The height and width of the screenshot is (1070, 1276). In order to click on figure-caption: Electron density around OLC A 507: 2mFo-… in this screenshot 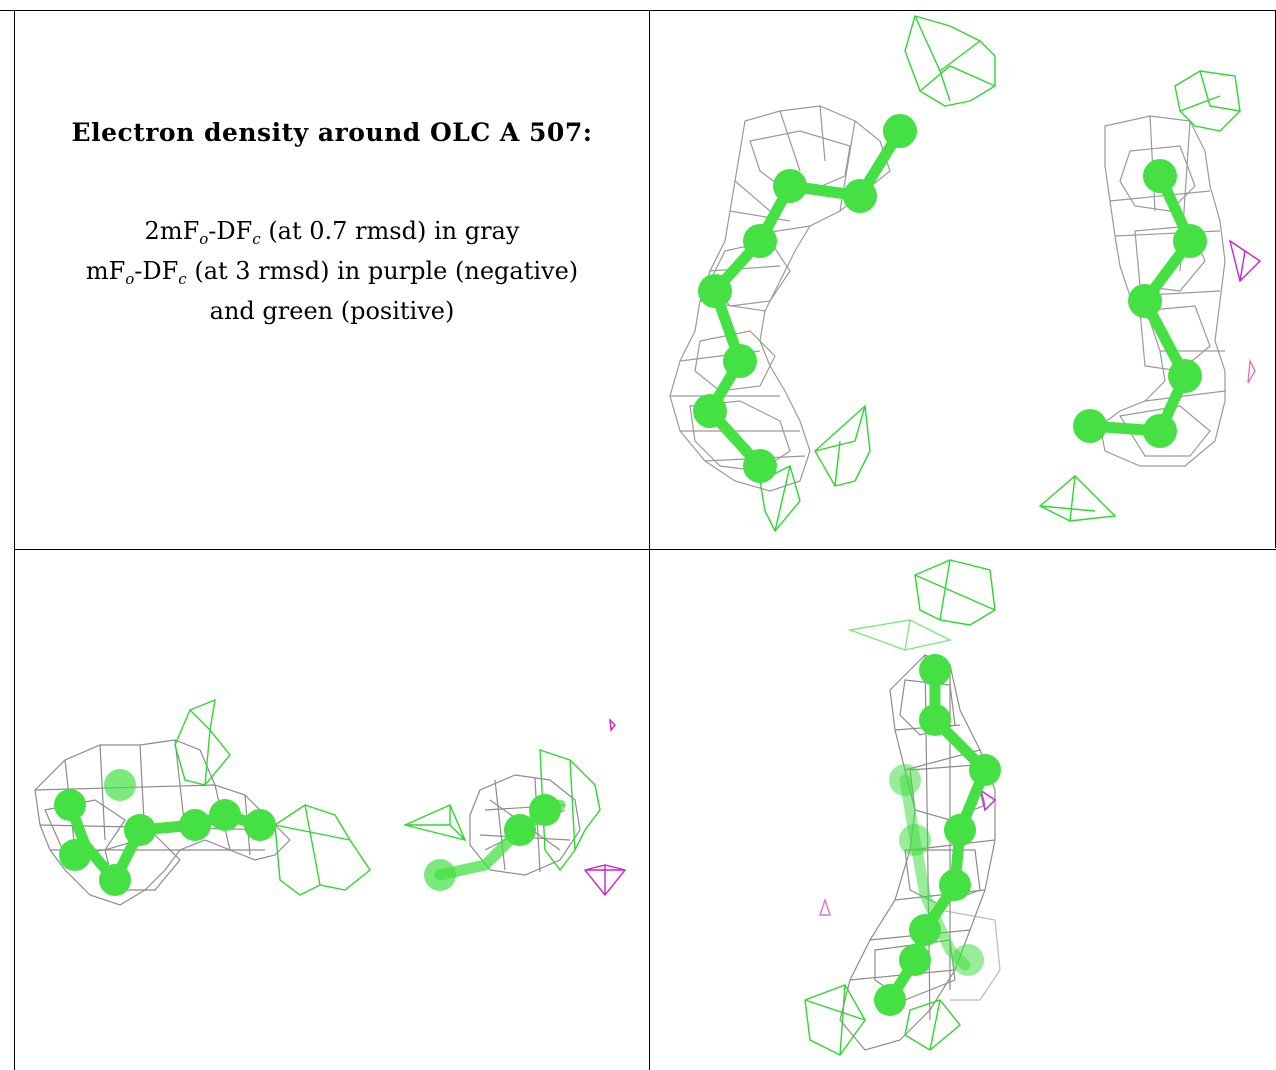, I will do `click(332, 224)`.